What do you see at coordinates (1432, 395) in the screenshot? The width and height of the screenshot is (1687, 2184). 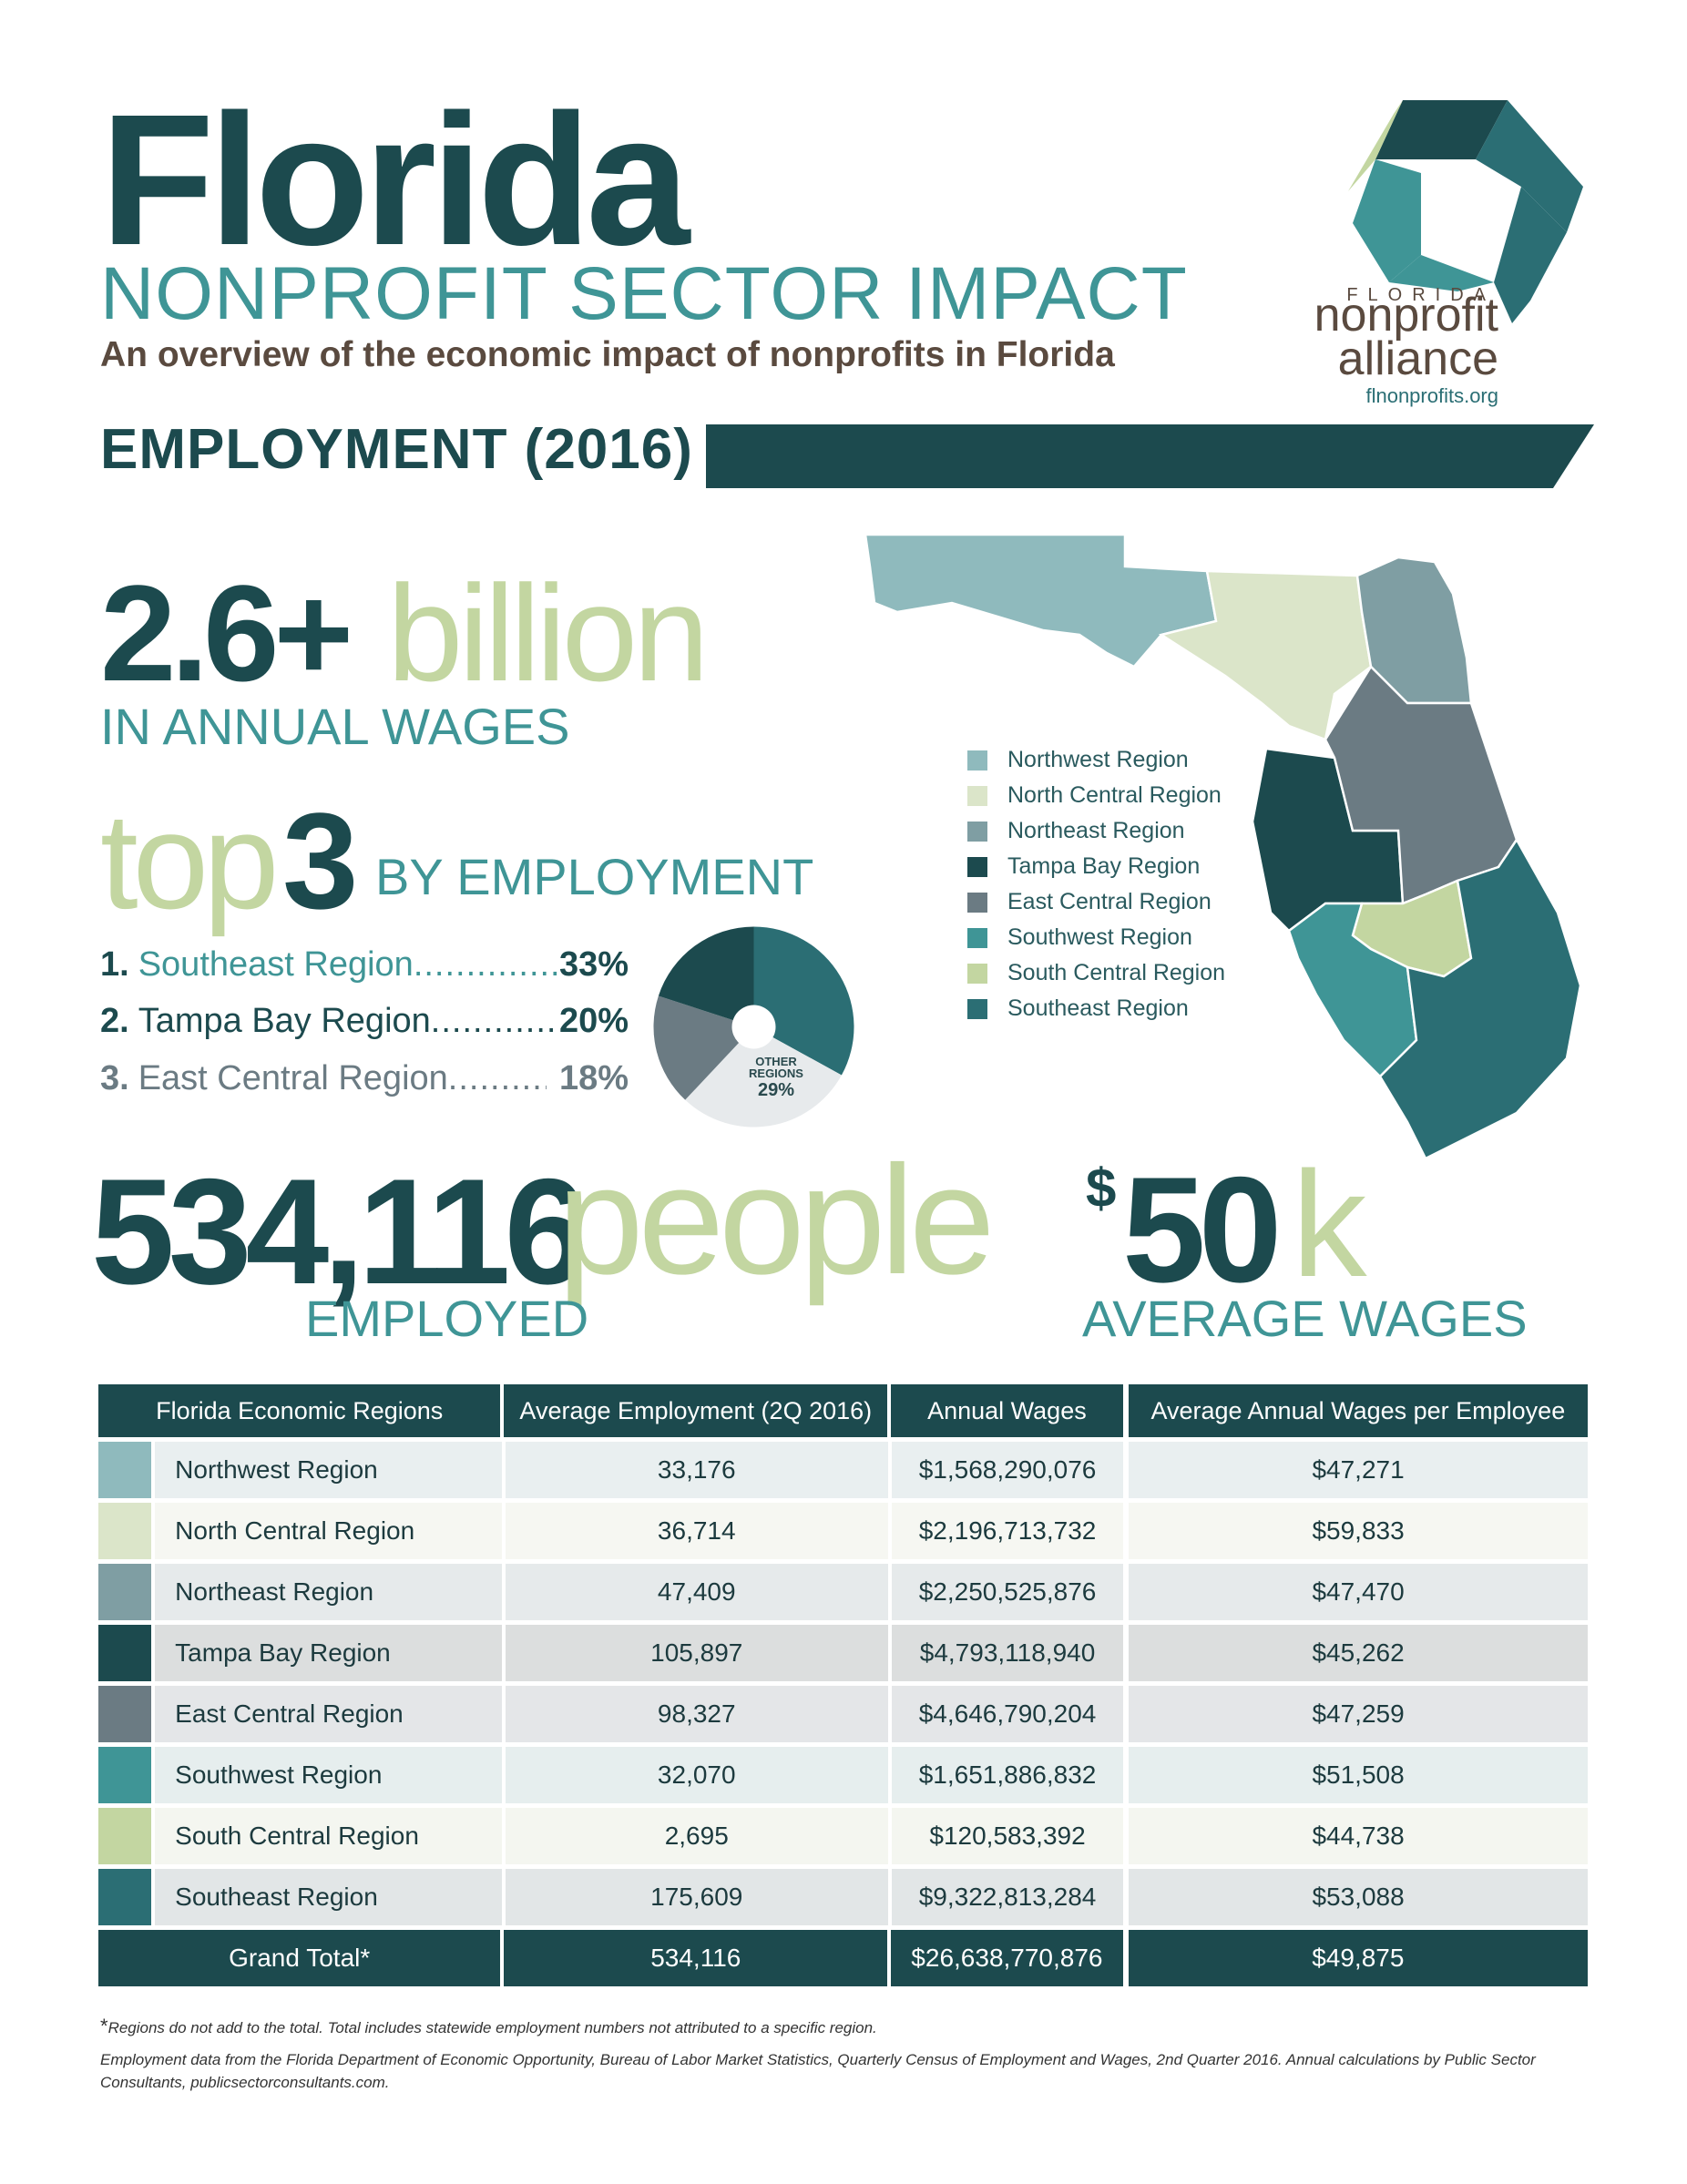 I see `logo-url: flnonprofits.org` at bounding box center [1432, 395].